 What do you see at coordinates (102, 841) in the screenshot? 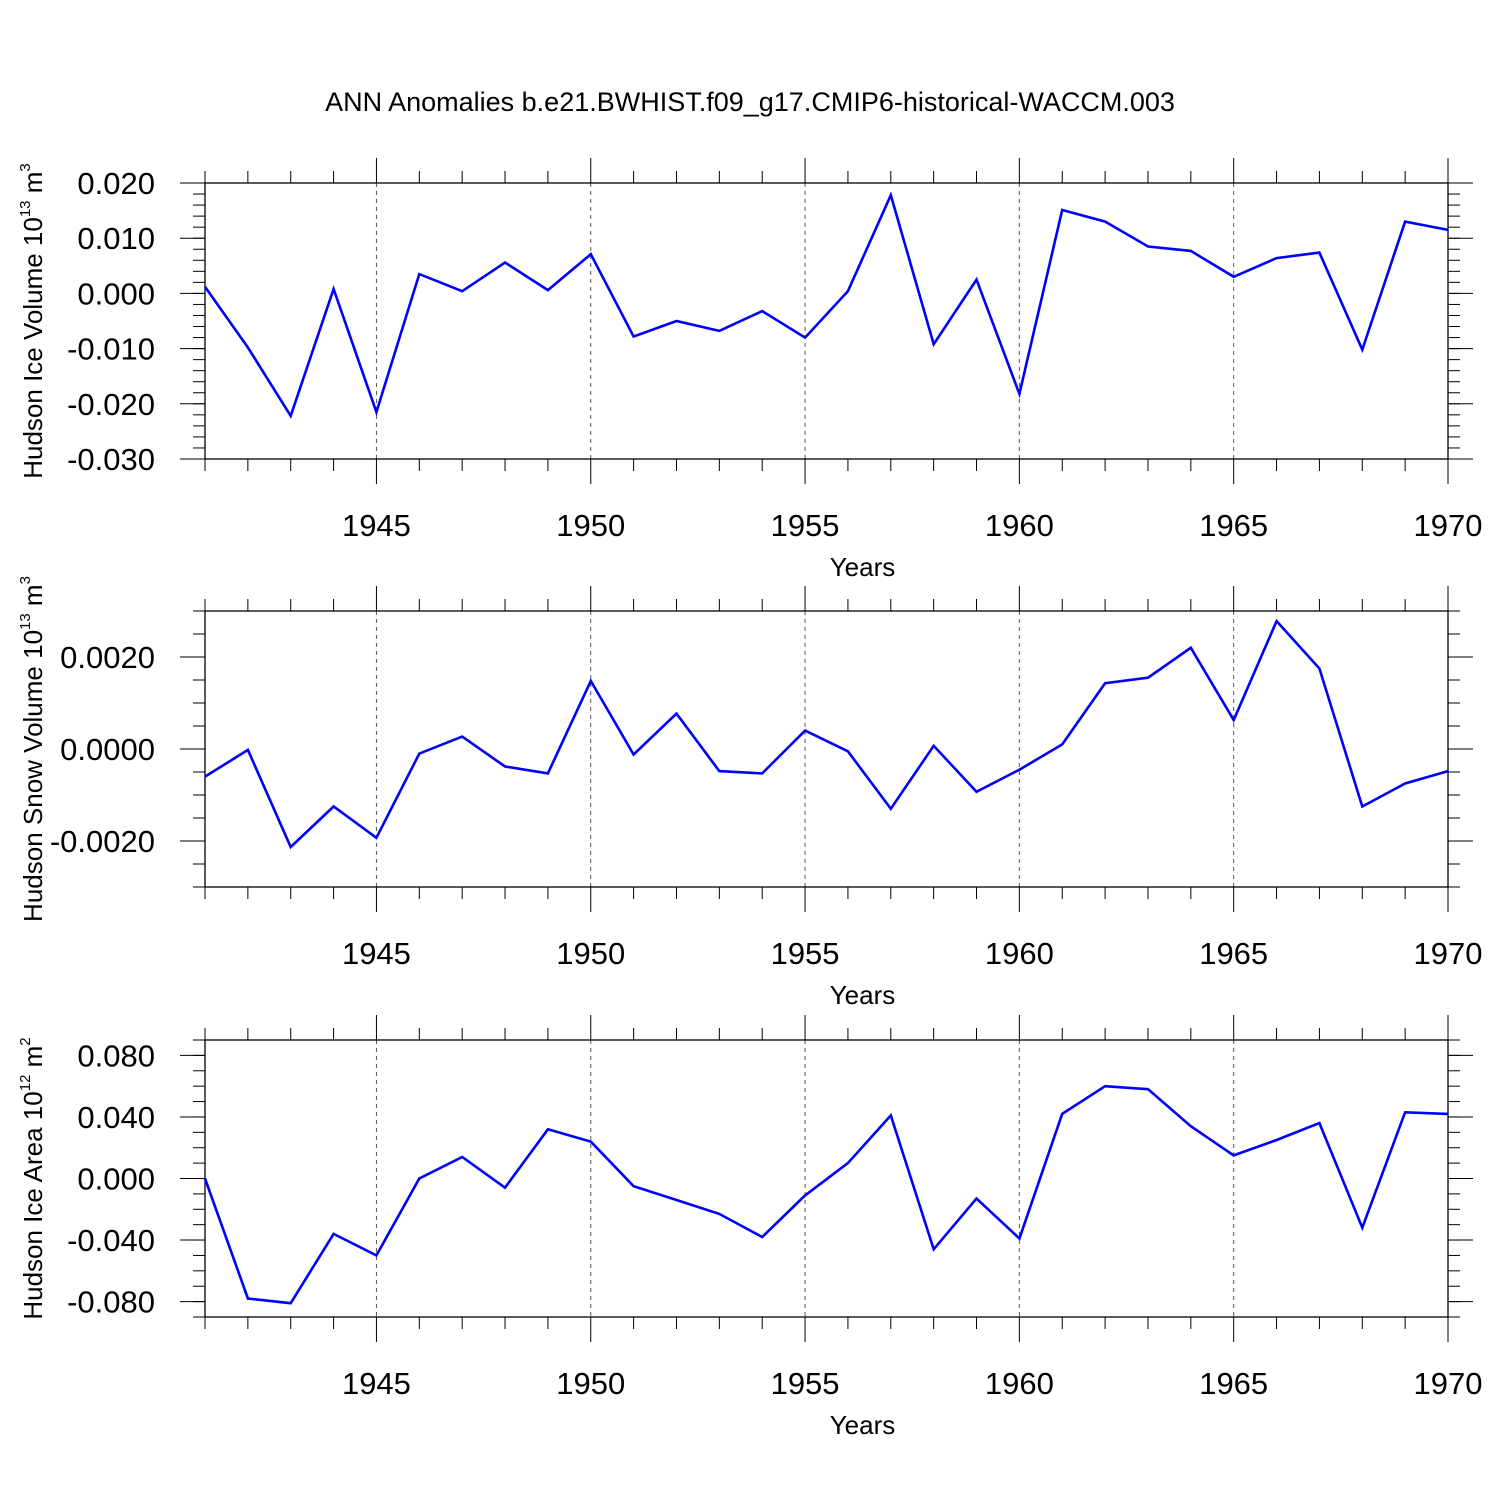
I see `y-tick-label: -0.0020` at bounding box center [102, 841].